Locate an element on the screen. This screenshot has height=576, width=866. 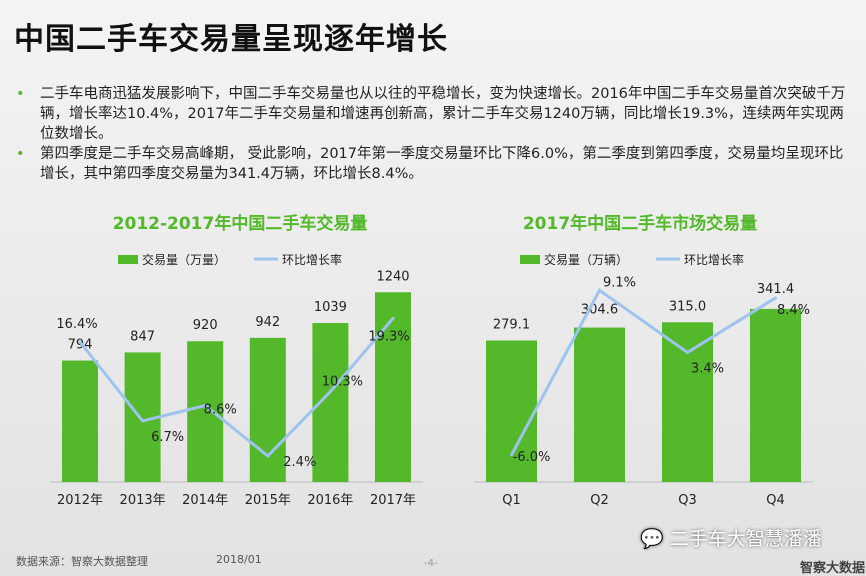
x-tick-label: Q2 is located at coordinates (599, 500).